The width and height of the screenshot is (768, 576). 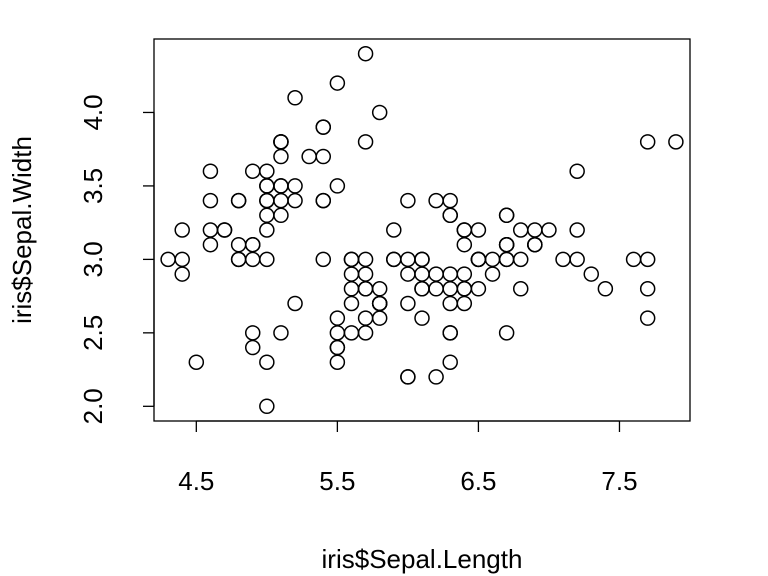 What do you see at coordinates (422, 559) in the screenshot?
I see `x-axis-title: iris$Sepal.Length` at bounding box center [422, 559].